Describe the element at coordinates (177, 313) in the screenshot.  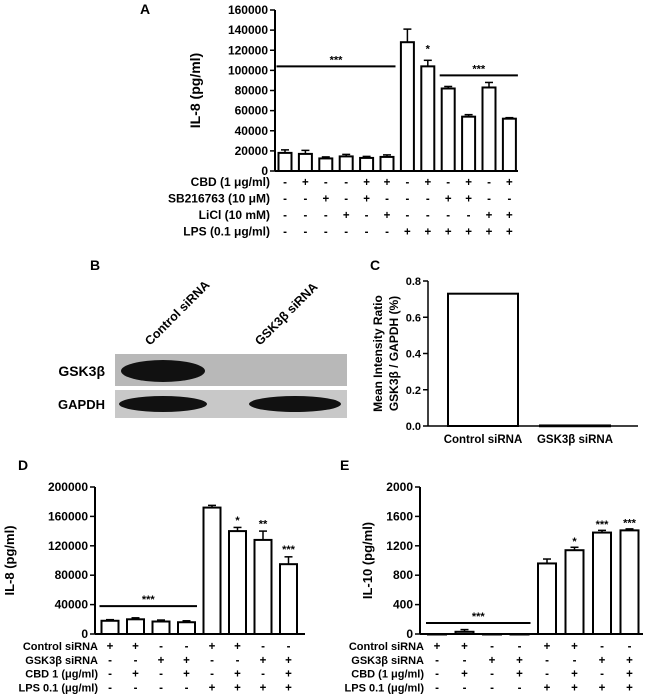
I see `lane-label: Control siRNA` at that location.